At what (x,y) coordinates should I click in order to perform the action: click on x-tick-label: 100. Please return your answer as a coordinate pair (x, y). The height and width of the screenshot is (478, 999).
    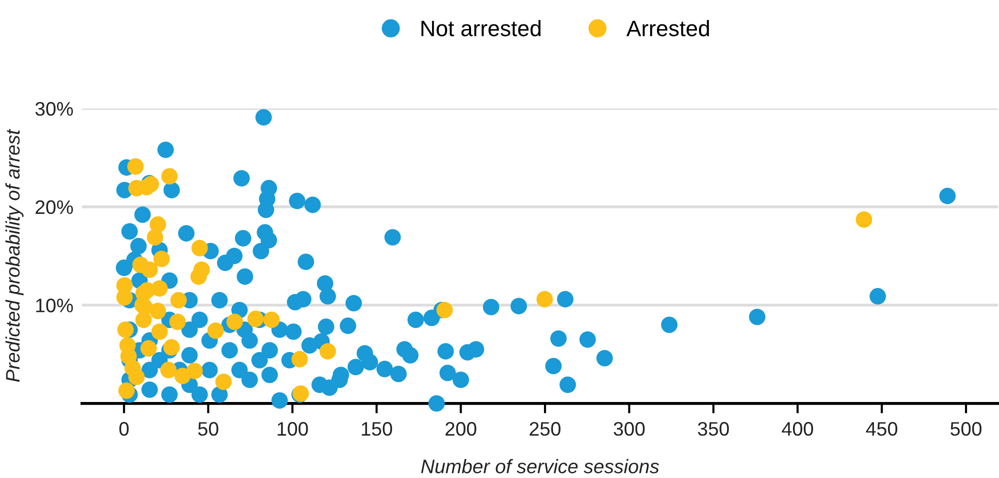
    Looking at the image, I should click on (293, 429).